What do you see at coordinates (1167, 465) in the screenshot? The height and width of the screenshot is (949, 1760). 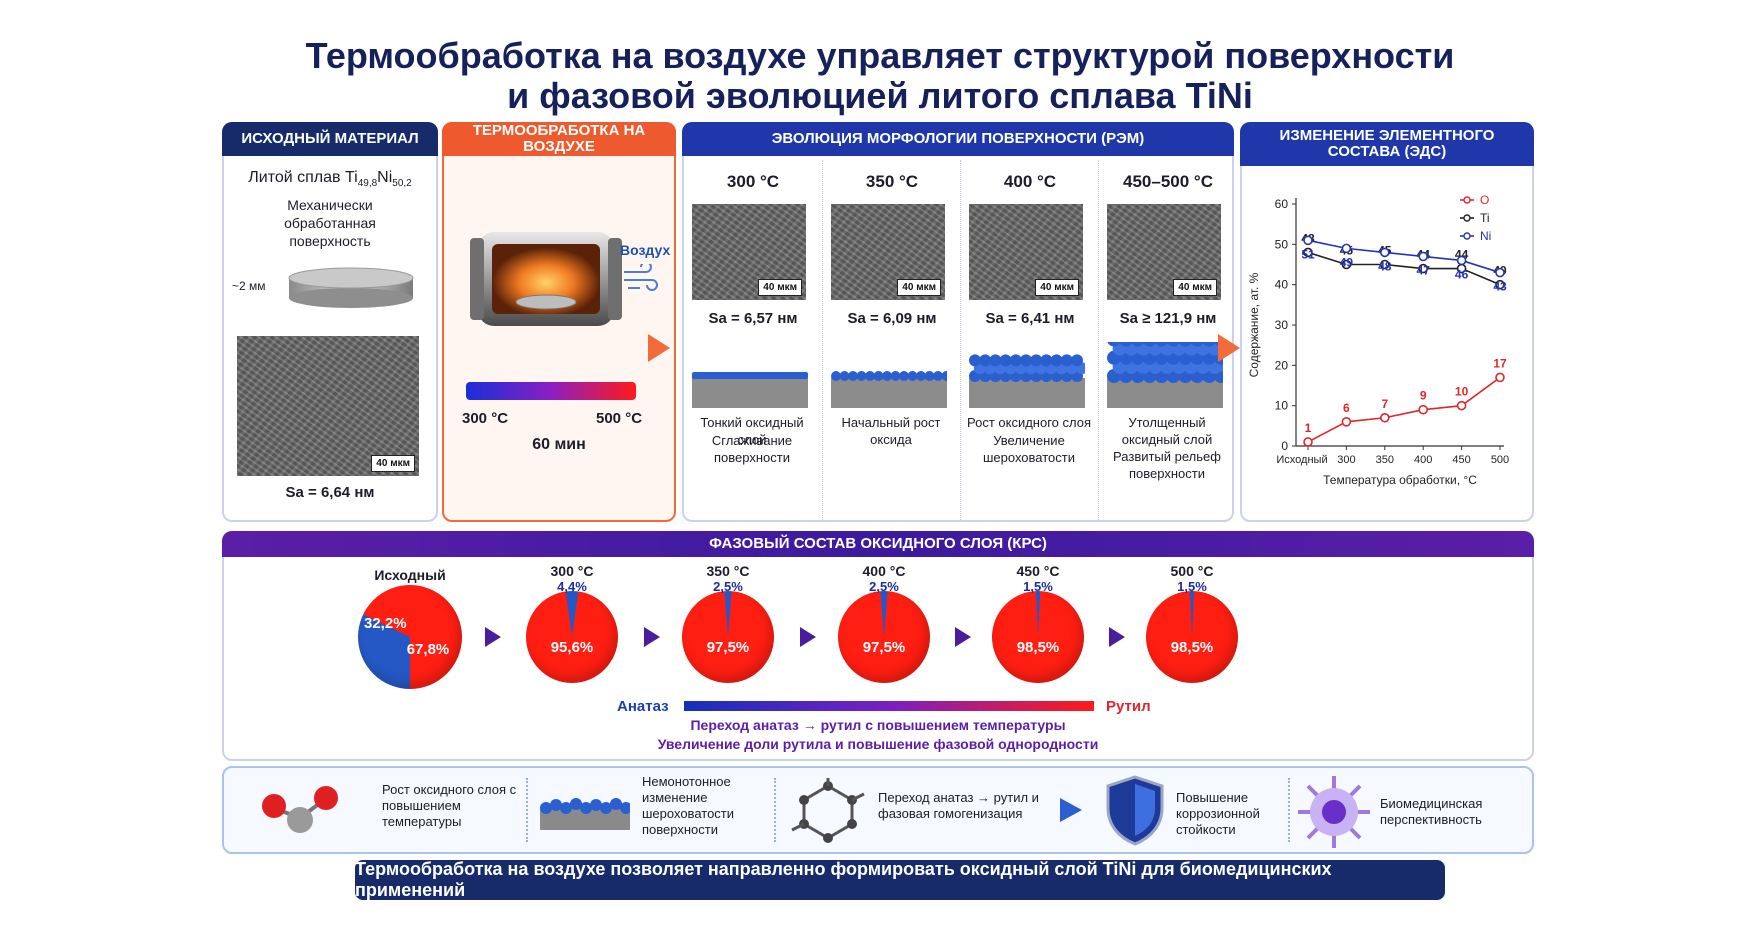 I see `sem-description-2: Развитый рельеф поверхности` at bounding box center [1167, 465].